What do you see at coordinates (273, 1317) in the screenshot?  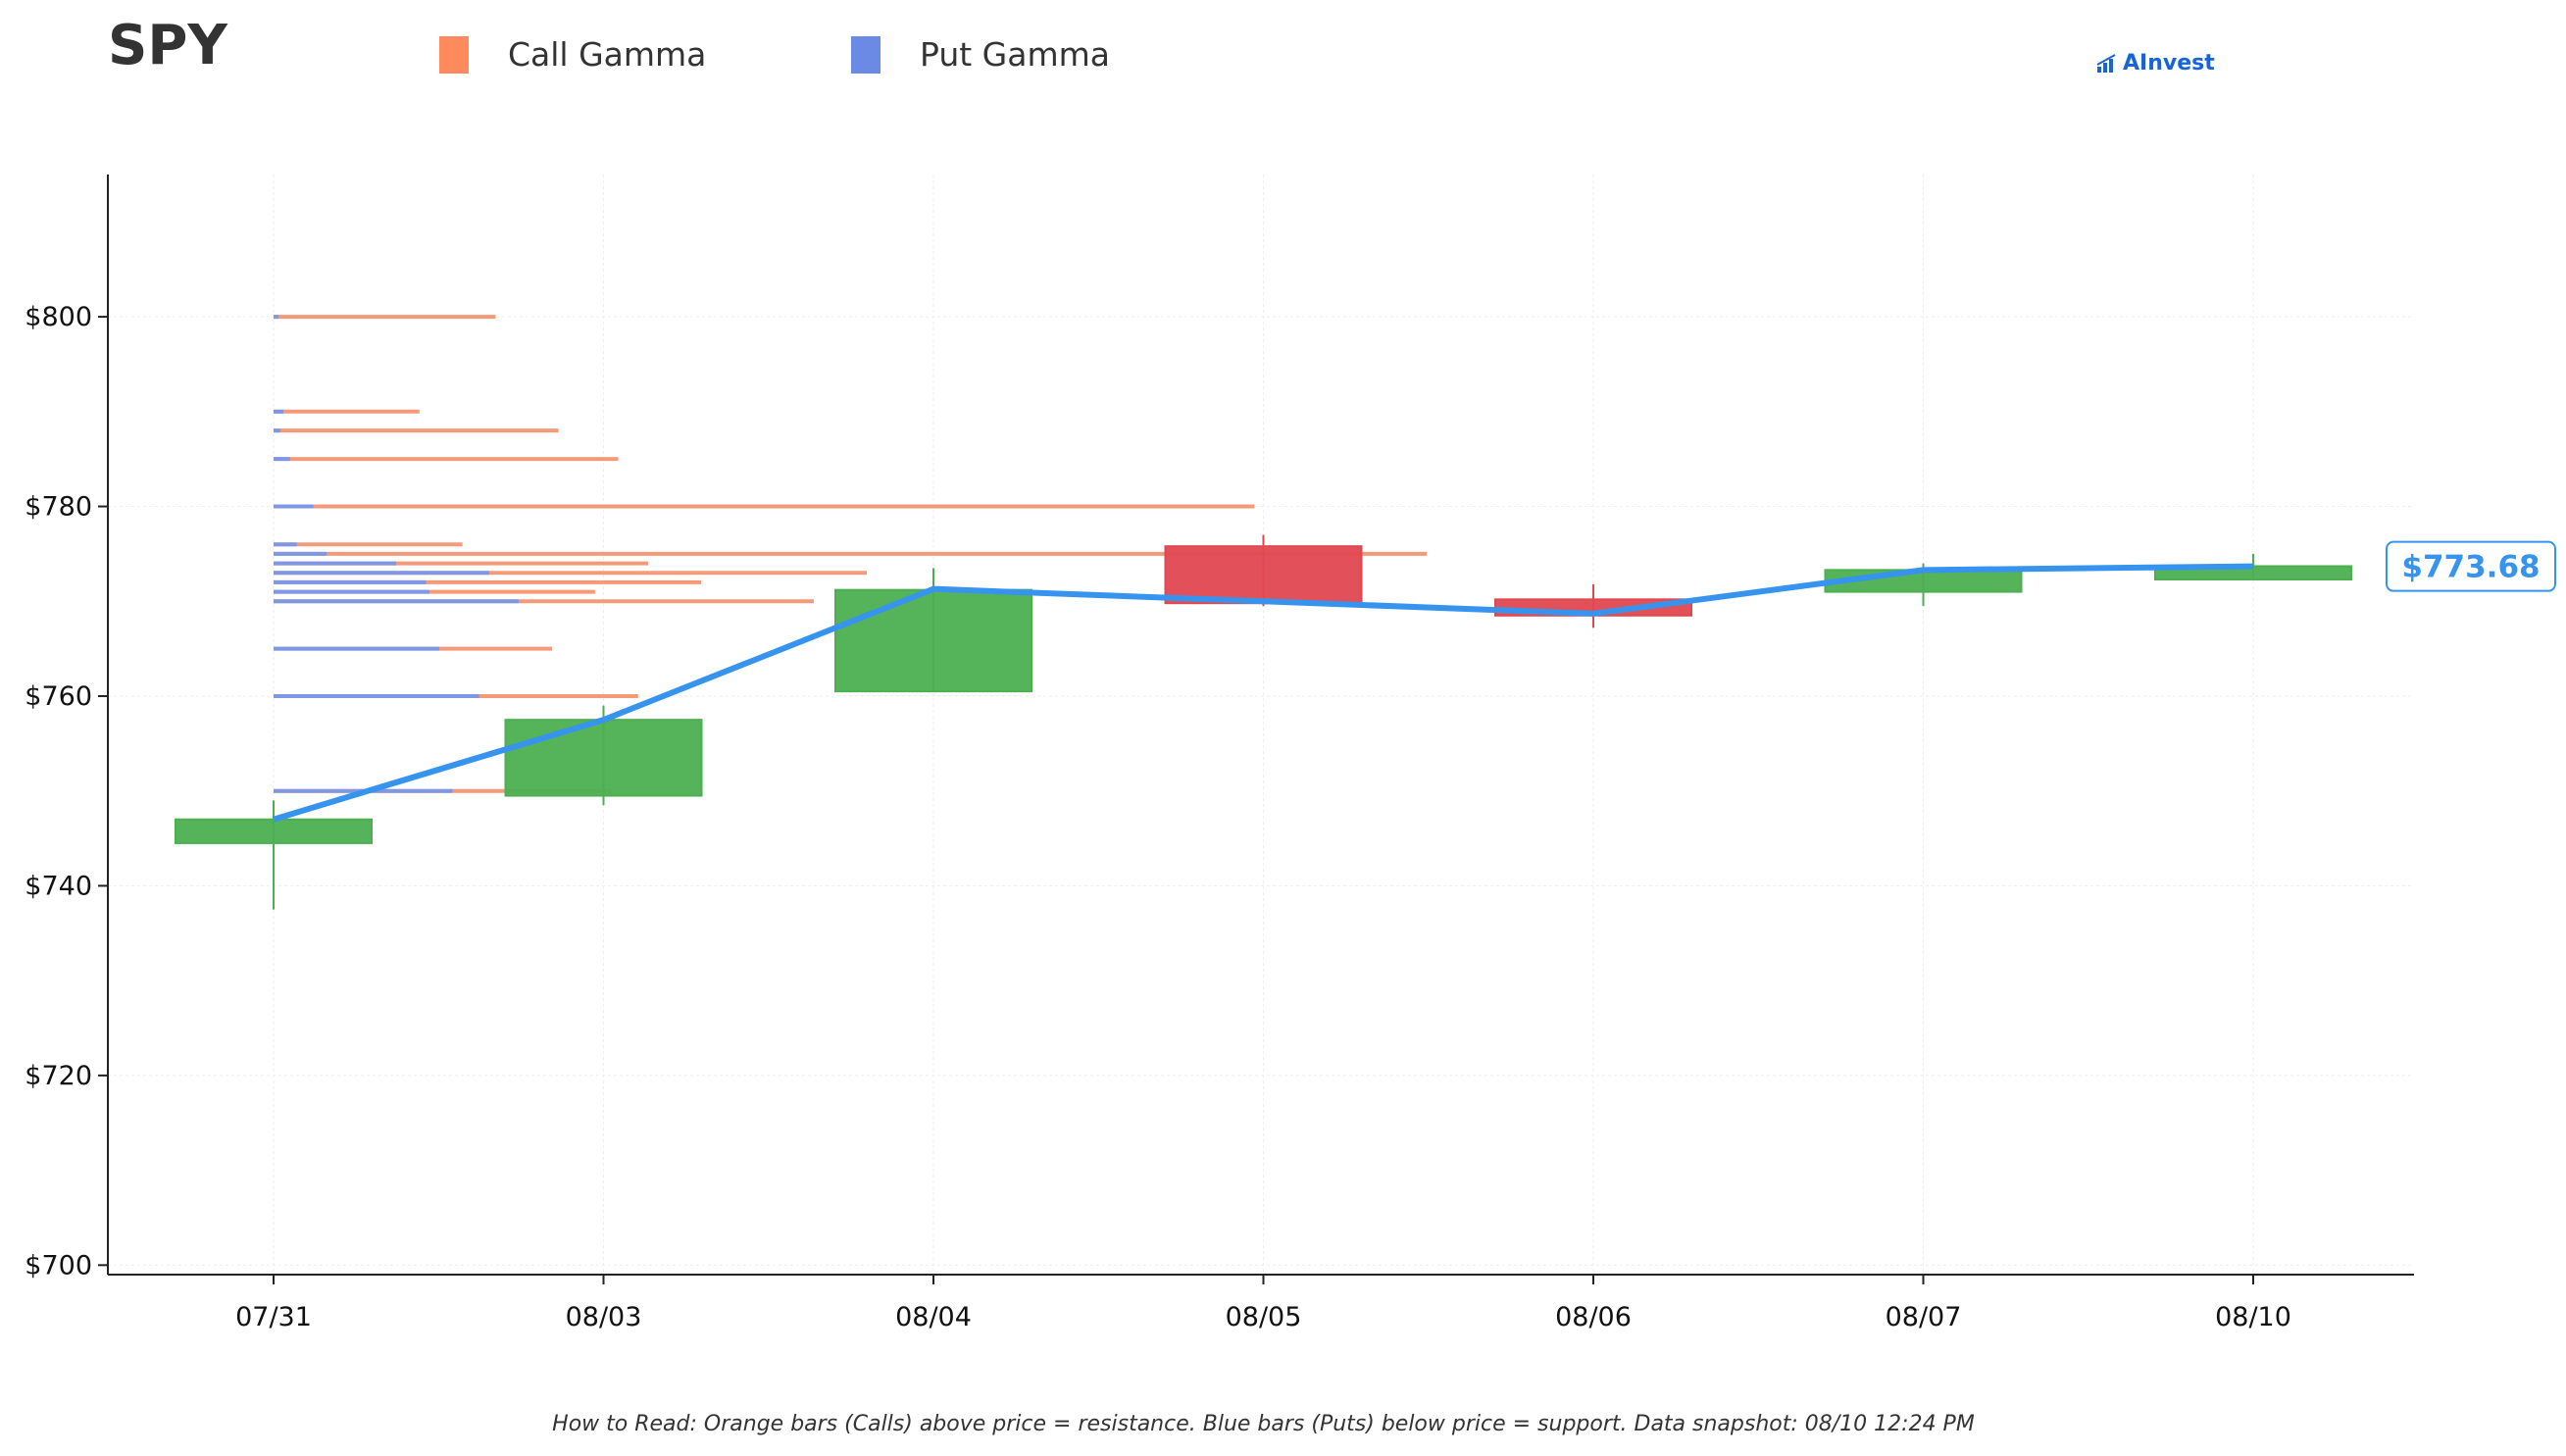 I see `x-tick-label: 07/31` at bounding box center [273, 1317].